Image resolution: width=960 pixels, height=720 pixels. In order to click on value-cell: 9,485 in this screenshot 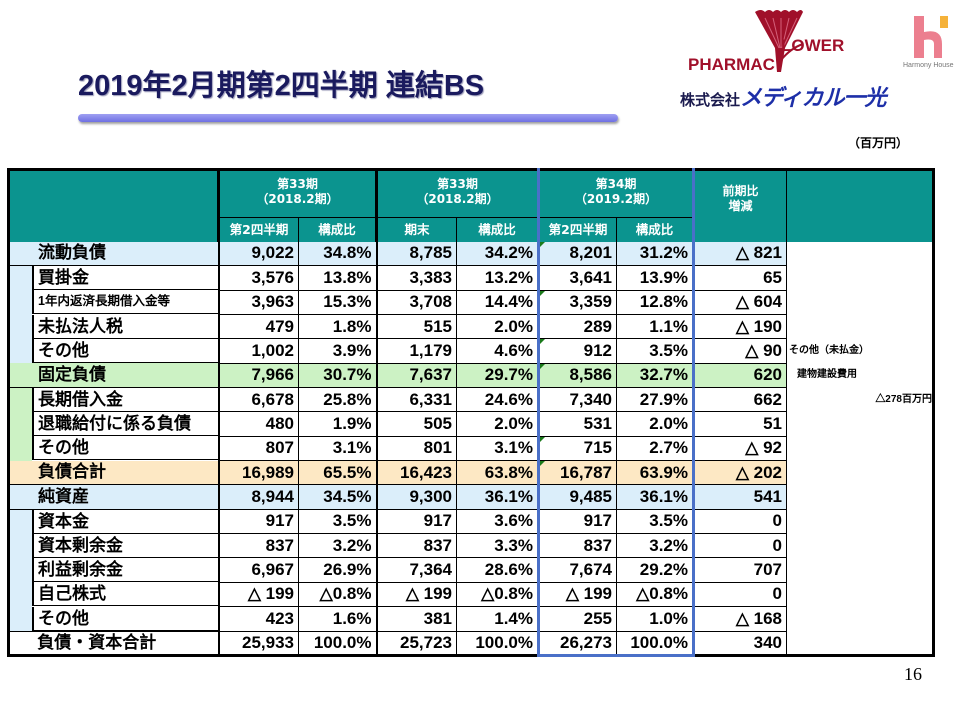, I will do `click(577, 497)`.